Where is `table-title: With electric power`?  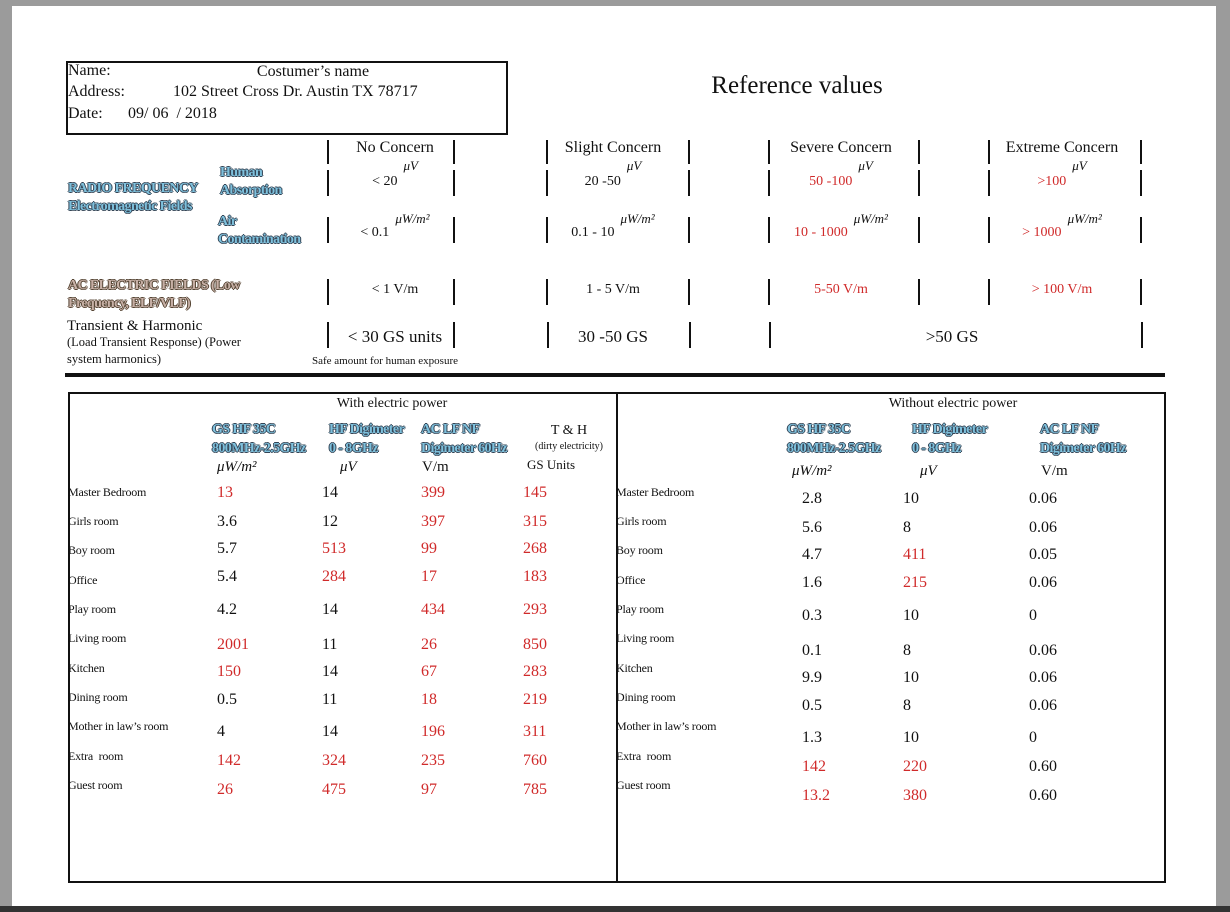 table-title: With electric power is located at coordinates (392, 403).